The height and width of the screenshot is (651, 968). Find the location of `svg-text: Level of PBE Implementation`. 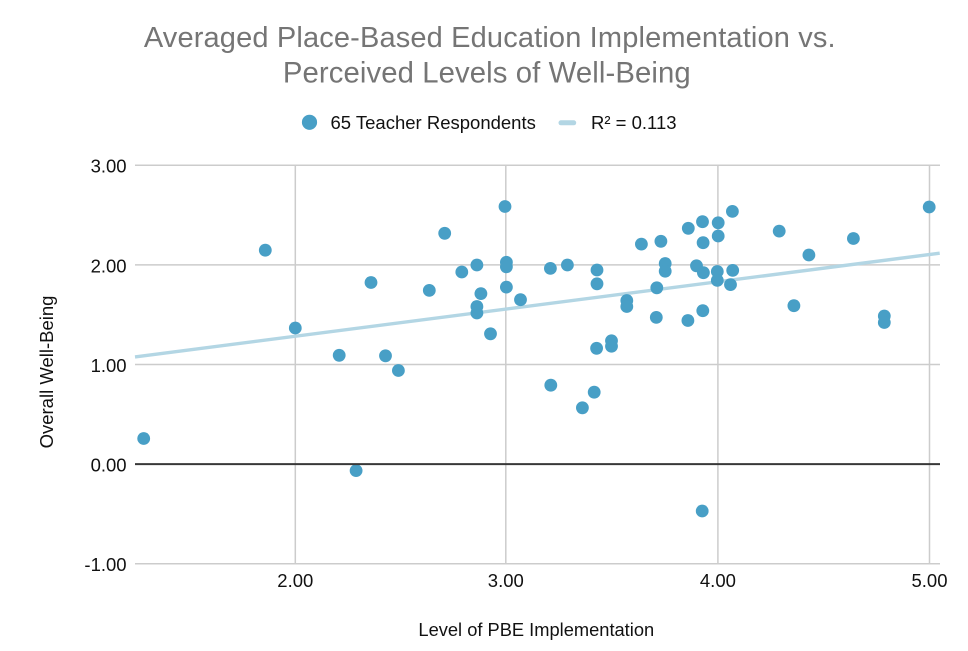

svg-text: Level of PBE Implementation is located at coordinates (536, 629).